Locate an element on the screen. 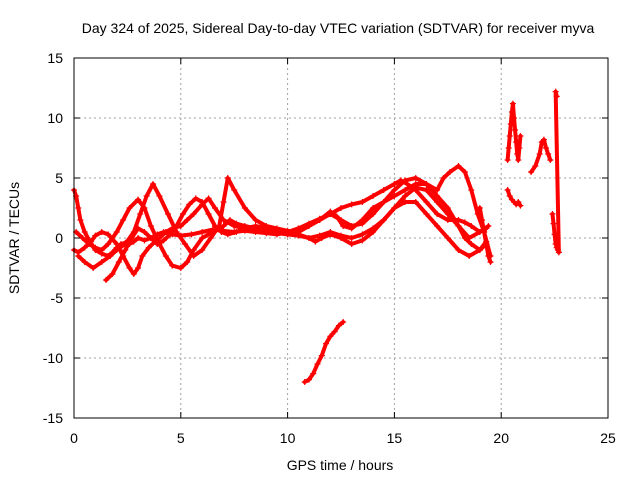 The height and width of the screenshot is (480, 640). series-band-track-k is located at coordinates (555, 172).